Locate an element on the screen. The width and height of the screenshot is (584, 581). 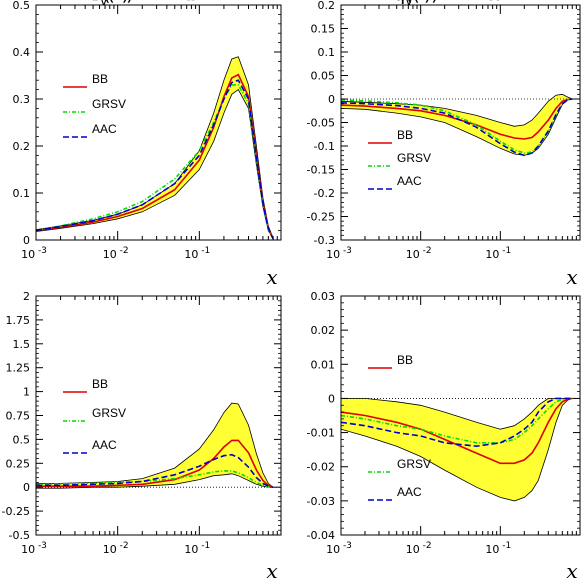
y-tick-label: -0.5 is located at coordinates (19, 535).